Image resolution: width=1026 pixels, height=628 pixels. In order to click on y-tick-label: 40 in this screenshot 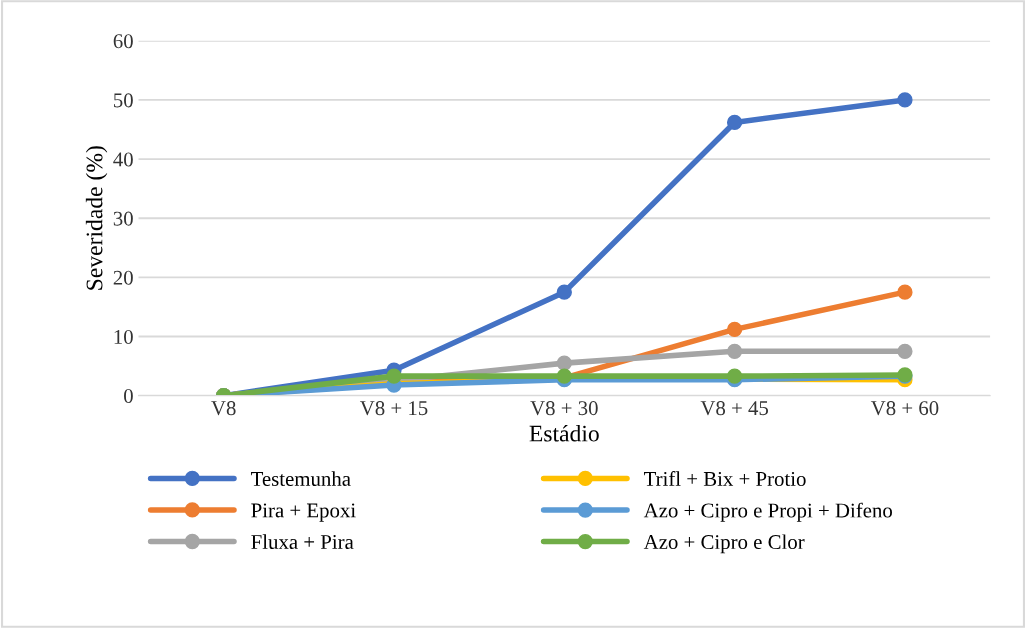, I will do `click(123, 159)`.